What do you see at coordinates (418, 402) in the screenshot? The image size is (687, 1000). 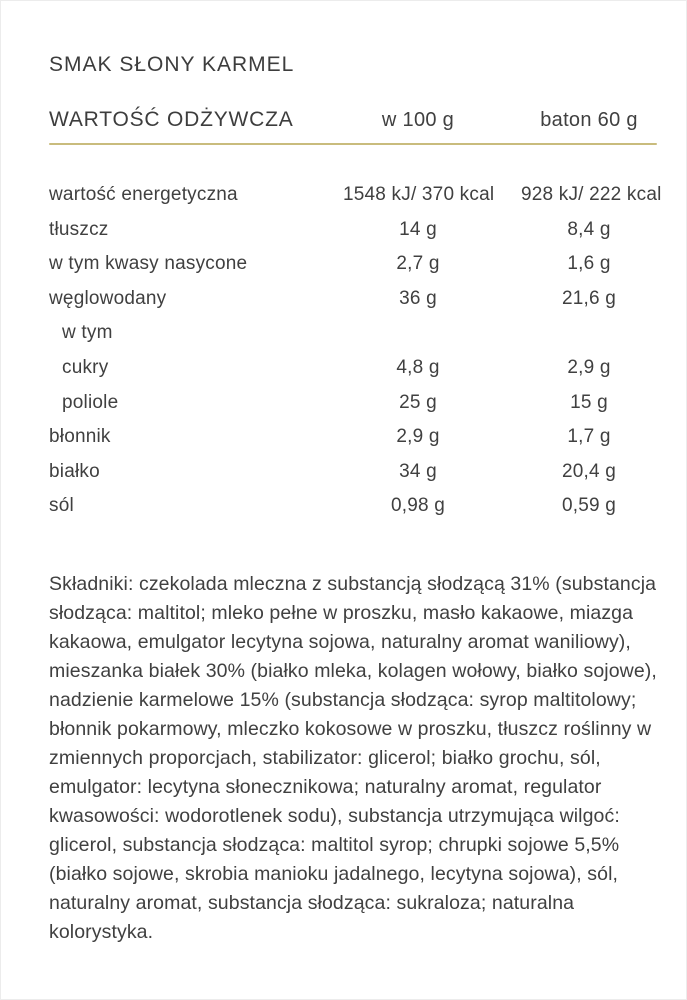 I see `row-value-per-100g: 25 g` at bounding box center [418, 402].